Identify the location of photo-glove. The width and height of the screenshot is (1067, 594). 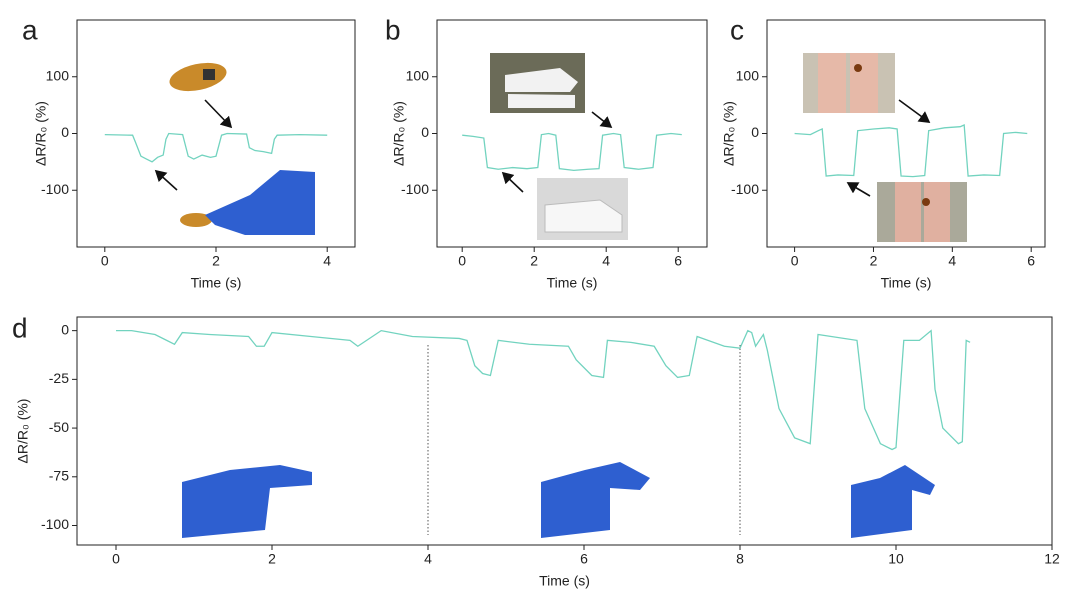
(247, 202).